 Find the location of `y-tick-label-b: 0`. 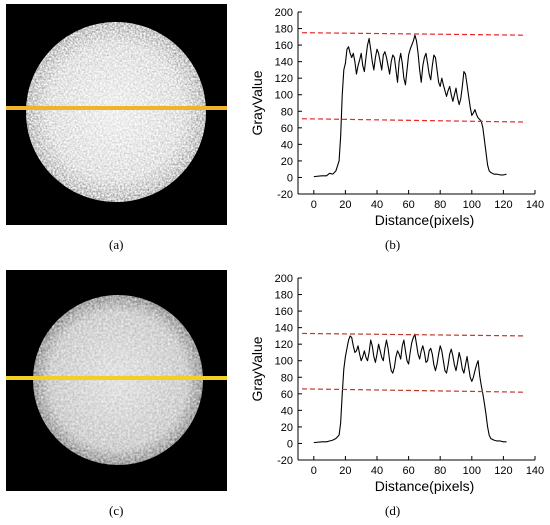

y-tick-label-b: 0 is located at coordinates (290, 178).